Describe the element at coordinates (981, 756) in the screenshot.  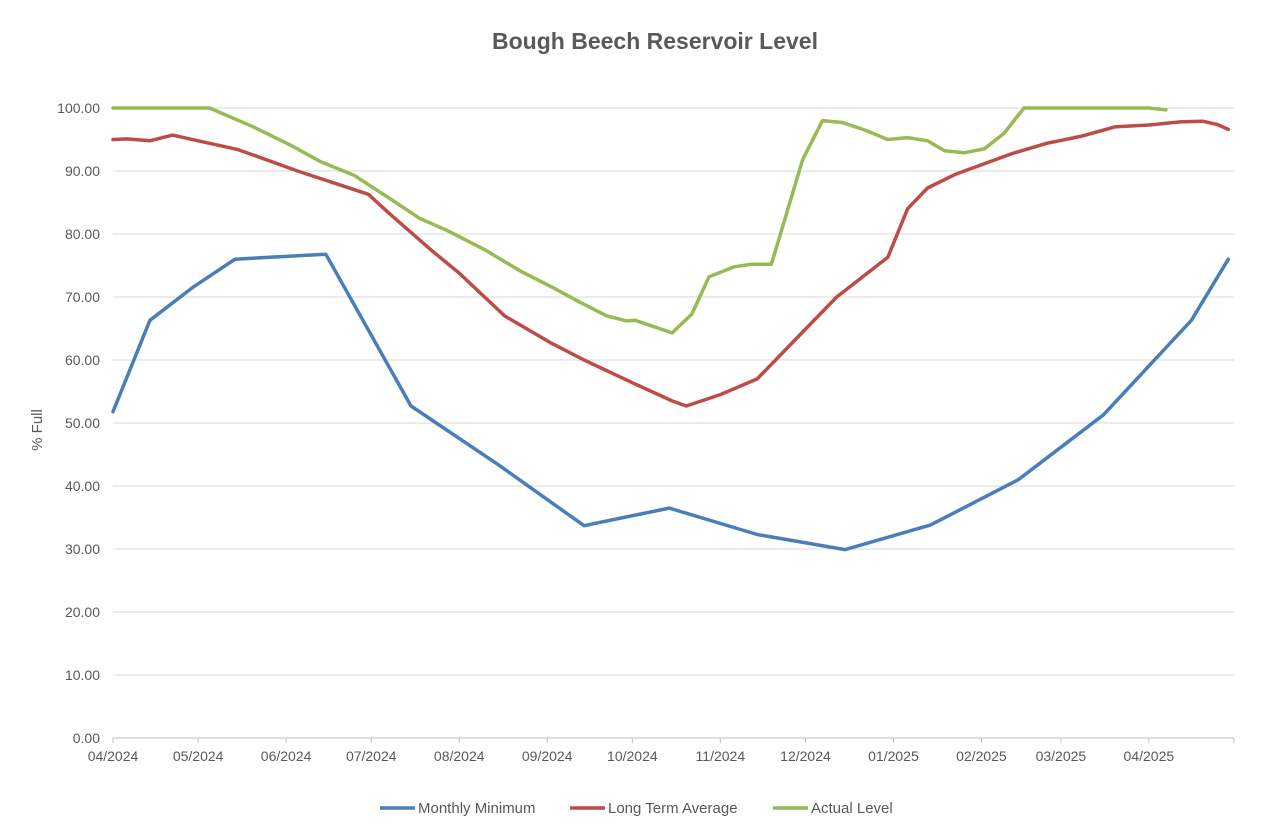
I see `x-tick-label: 02/2025` at that location.